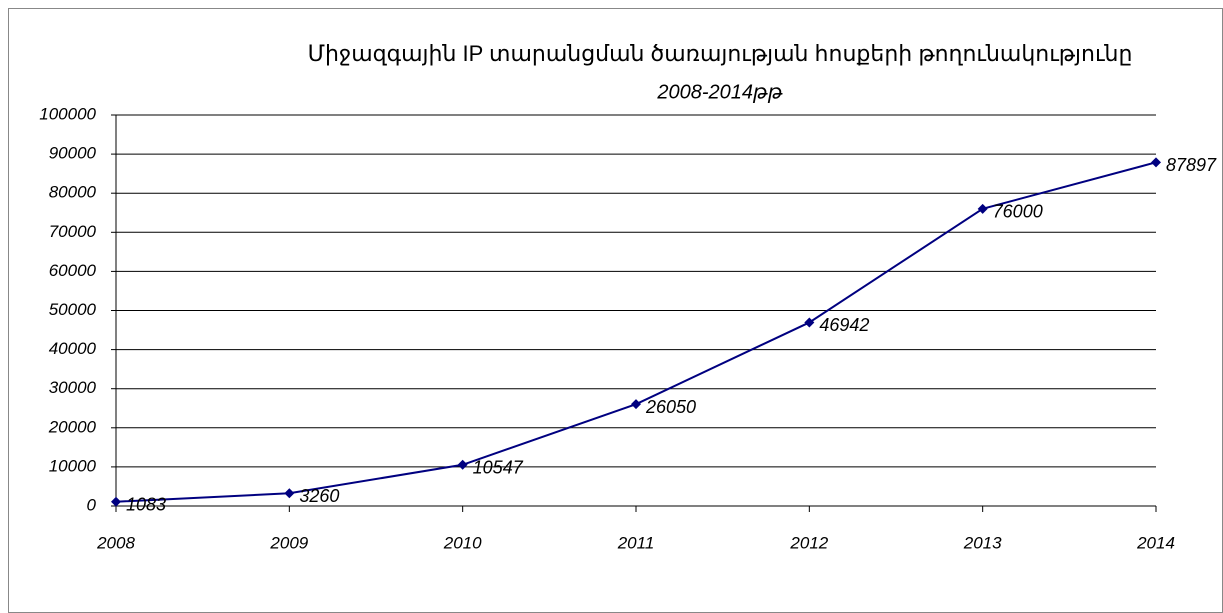 The height and width of the screenshot is (613, 1223). I want to click on data-label: 46942, so click(844, 325).